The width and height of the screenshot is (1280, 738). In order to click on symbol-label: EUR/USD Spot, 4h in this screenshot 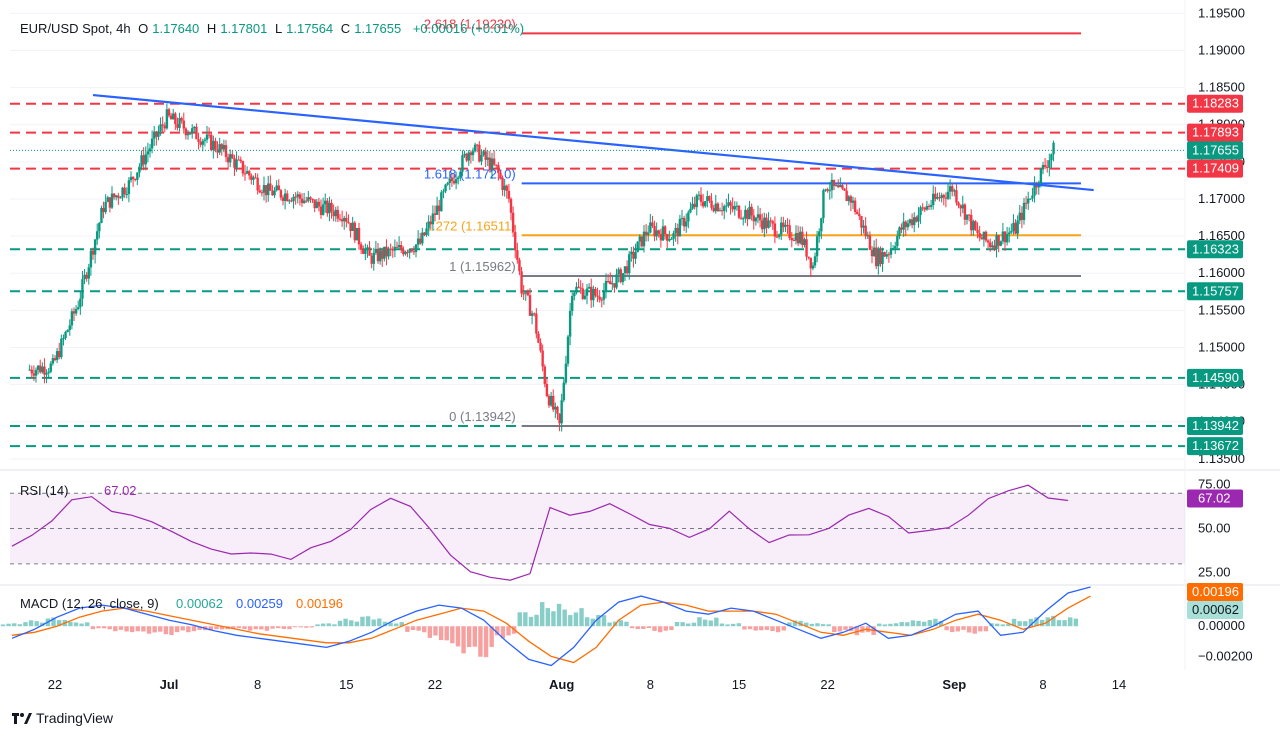, I will do `click(75, 28)`.